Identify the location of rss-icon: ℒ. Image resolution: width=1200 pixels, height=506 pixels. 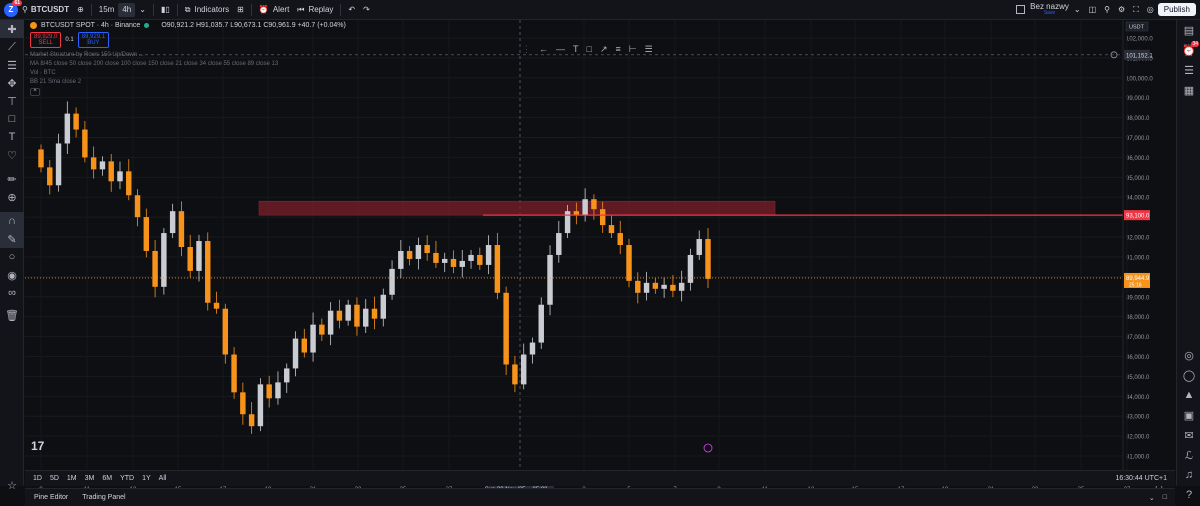
(1189, 455).